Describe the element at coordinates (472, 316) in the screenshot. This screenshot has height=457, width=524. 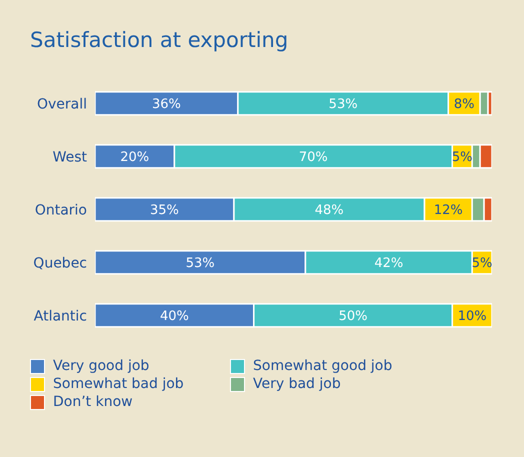
I see `data-label: 10%` at that location.